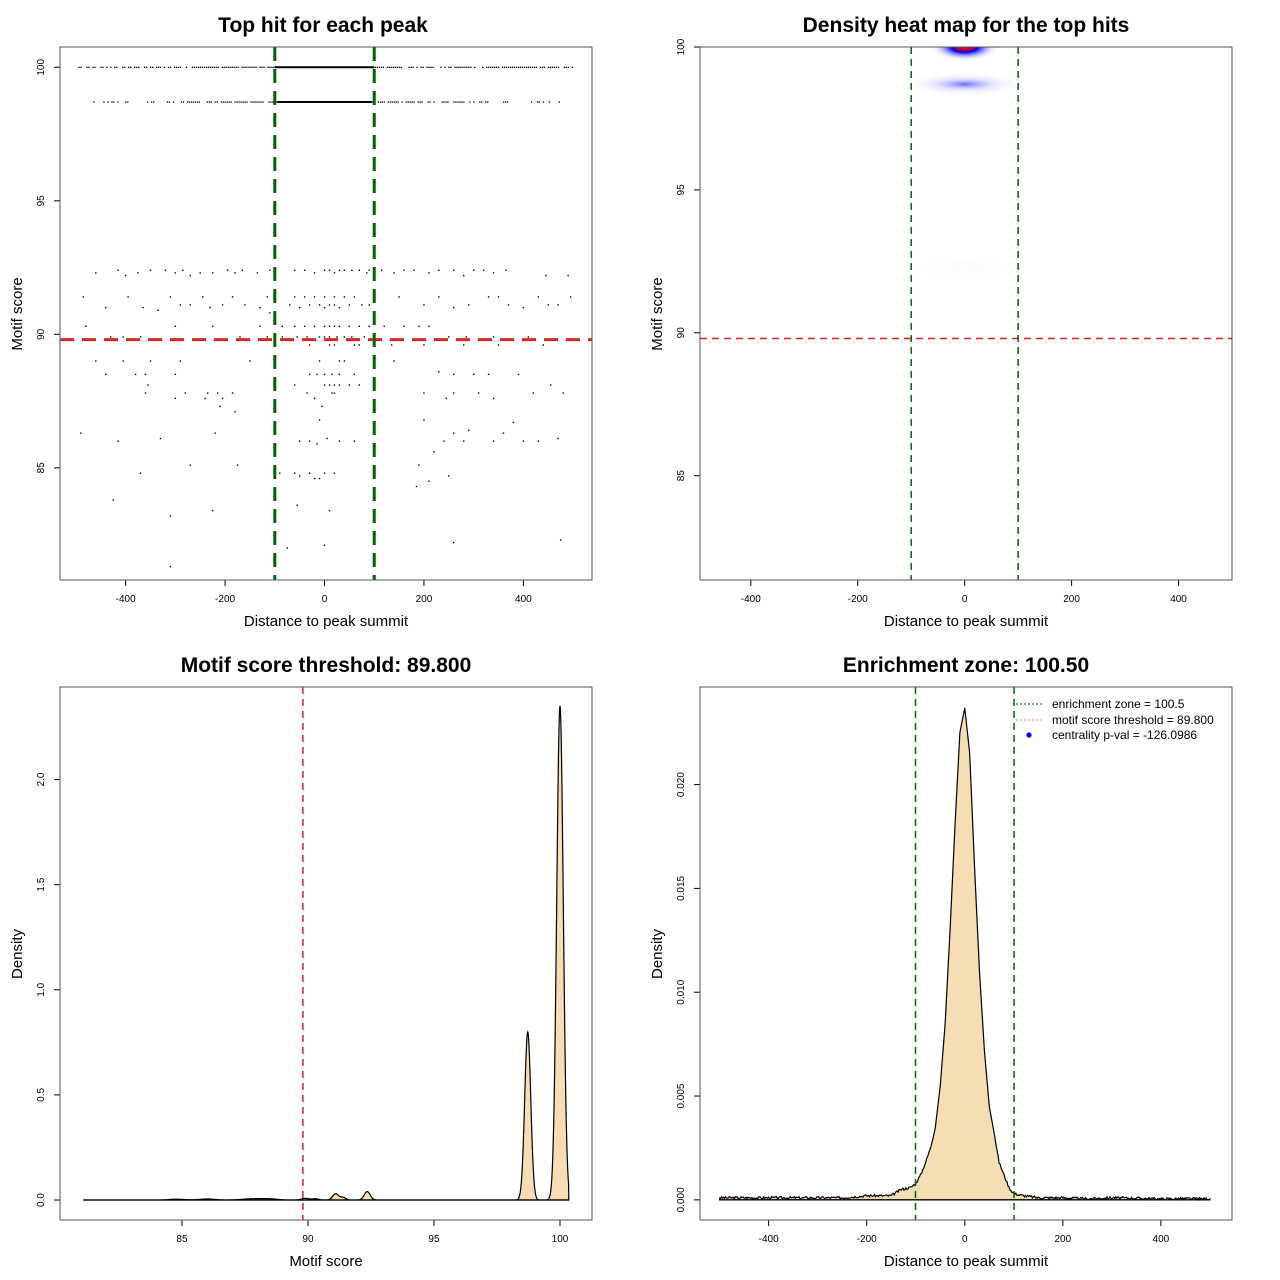 The width and height of the screenshot is (1280, 1280). What do you see at coordinates (1161, 1239) in the screenshot?
I see `x-tick-label: 400` at bounding box center [1161, 1239].